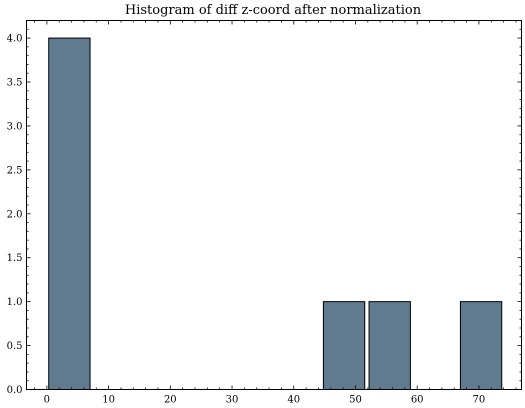  I want to click on x-tick-label: 30, so click(232, 400).